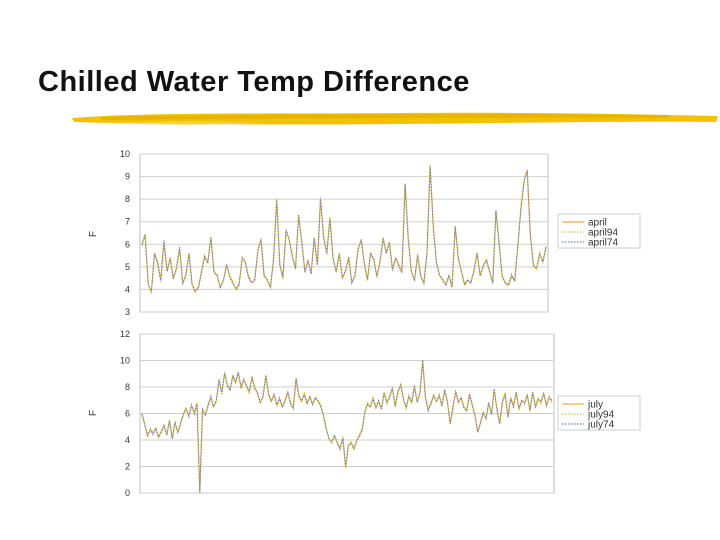  Describe the element at coordinates (127, 177) in the screenshot. I see `y-tick-label-9: 9` at that location.